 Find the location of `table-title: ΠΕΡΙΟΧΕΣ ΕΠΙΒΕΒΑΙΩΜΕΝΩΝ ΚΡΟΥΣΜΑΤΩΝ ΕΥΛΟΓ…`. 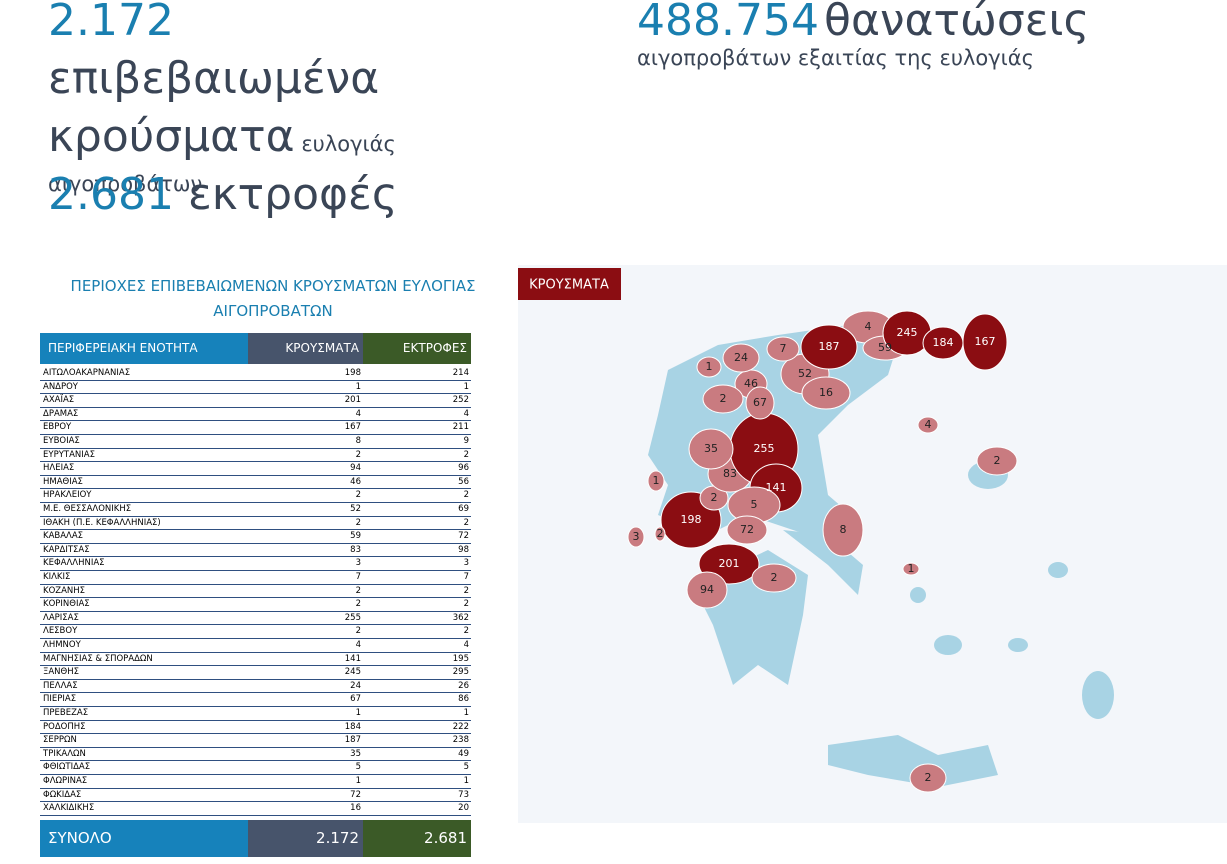

table-title: ΠΕΡΙΟΧΕΣ ΕΠΙΒΕΒΑΙΩΜΕΝΩΝ ΚΡΟΥΣΜΑΤΩΝ ΕΥΛΟΓ… is located at coordinates (273, 298).